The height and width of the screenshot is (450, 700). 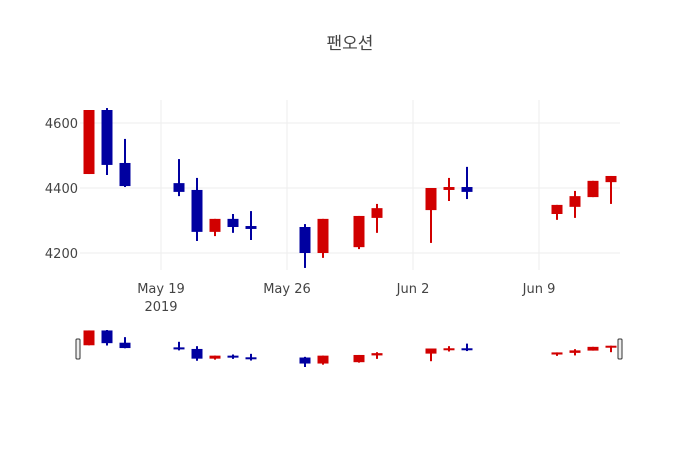 I want to click on x-tick-label: Jun 2, so click(x=413, y=289).